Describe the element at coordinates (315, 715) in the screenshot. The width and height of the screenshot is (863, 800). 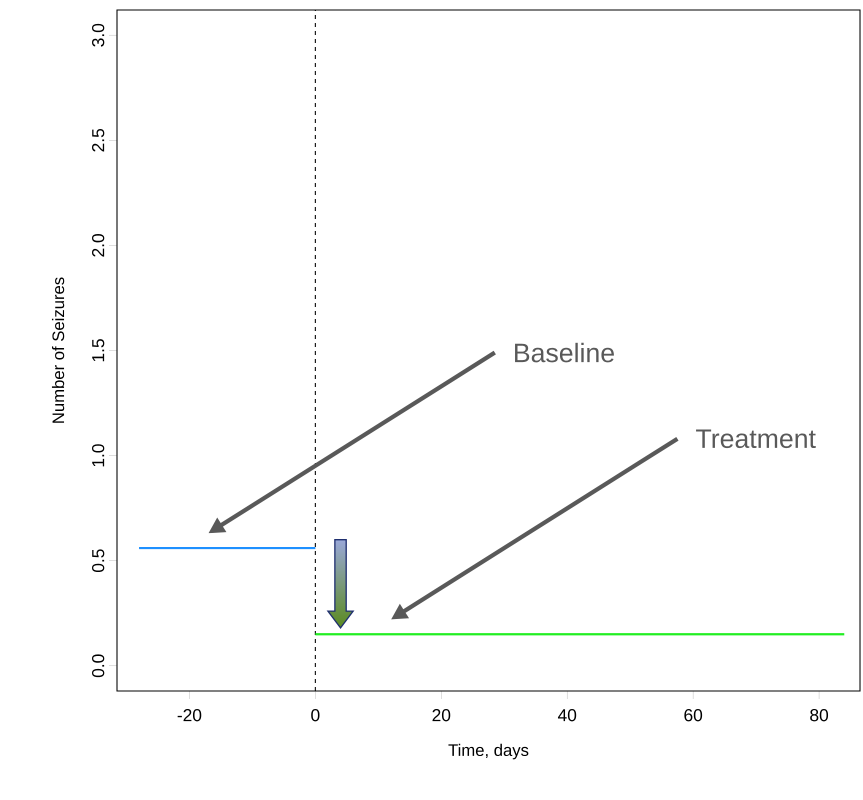
I see `x-tick-label: 0` at that location.